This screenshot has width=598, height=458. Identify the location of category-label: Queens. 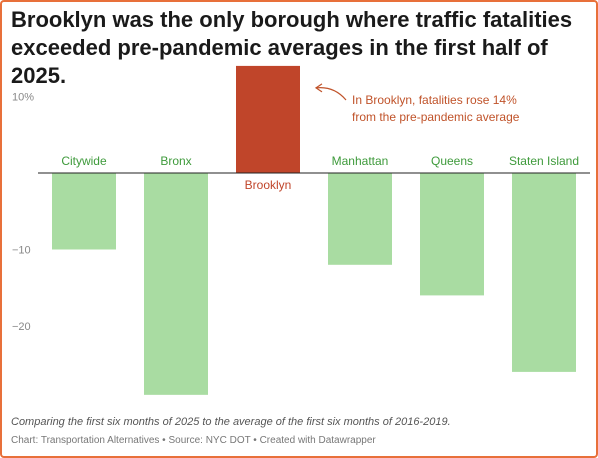
(452, 161).